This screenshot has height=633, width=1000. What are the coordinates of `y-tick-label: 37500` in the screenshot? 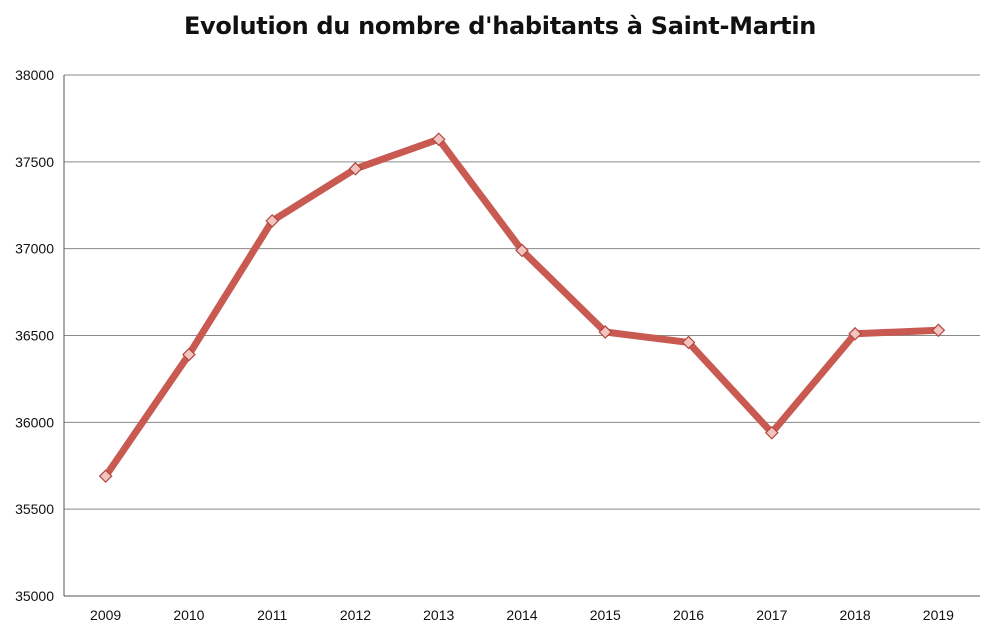 It's located at (34, 162).